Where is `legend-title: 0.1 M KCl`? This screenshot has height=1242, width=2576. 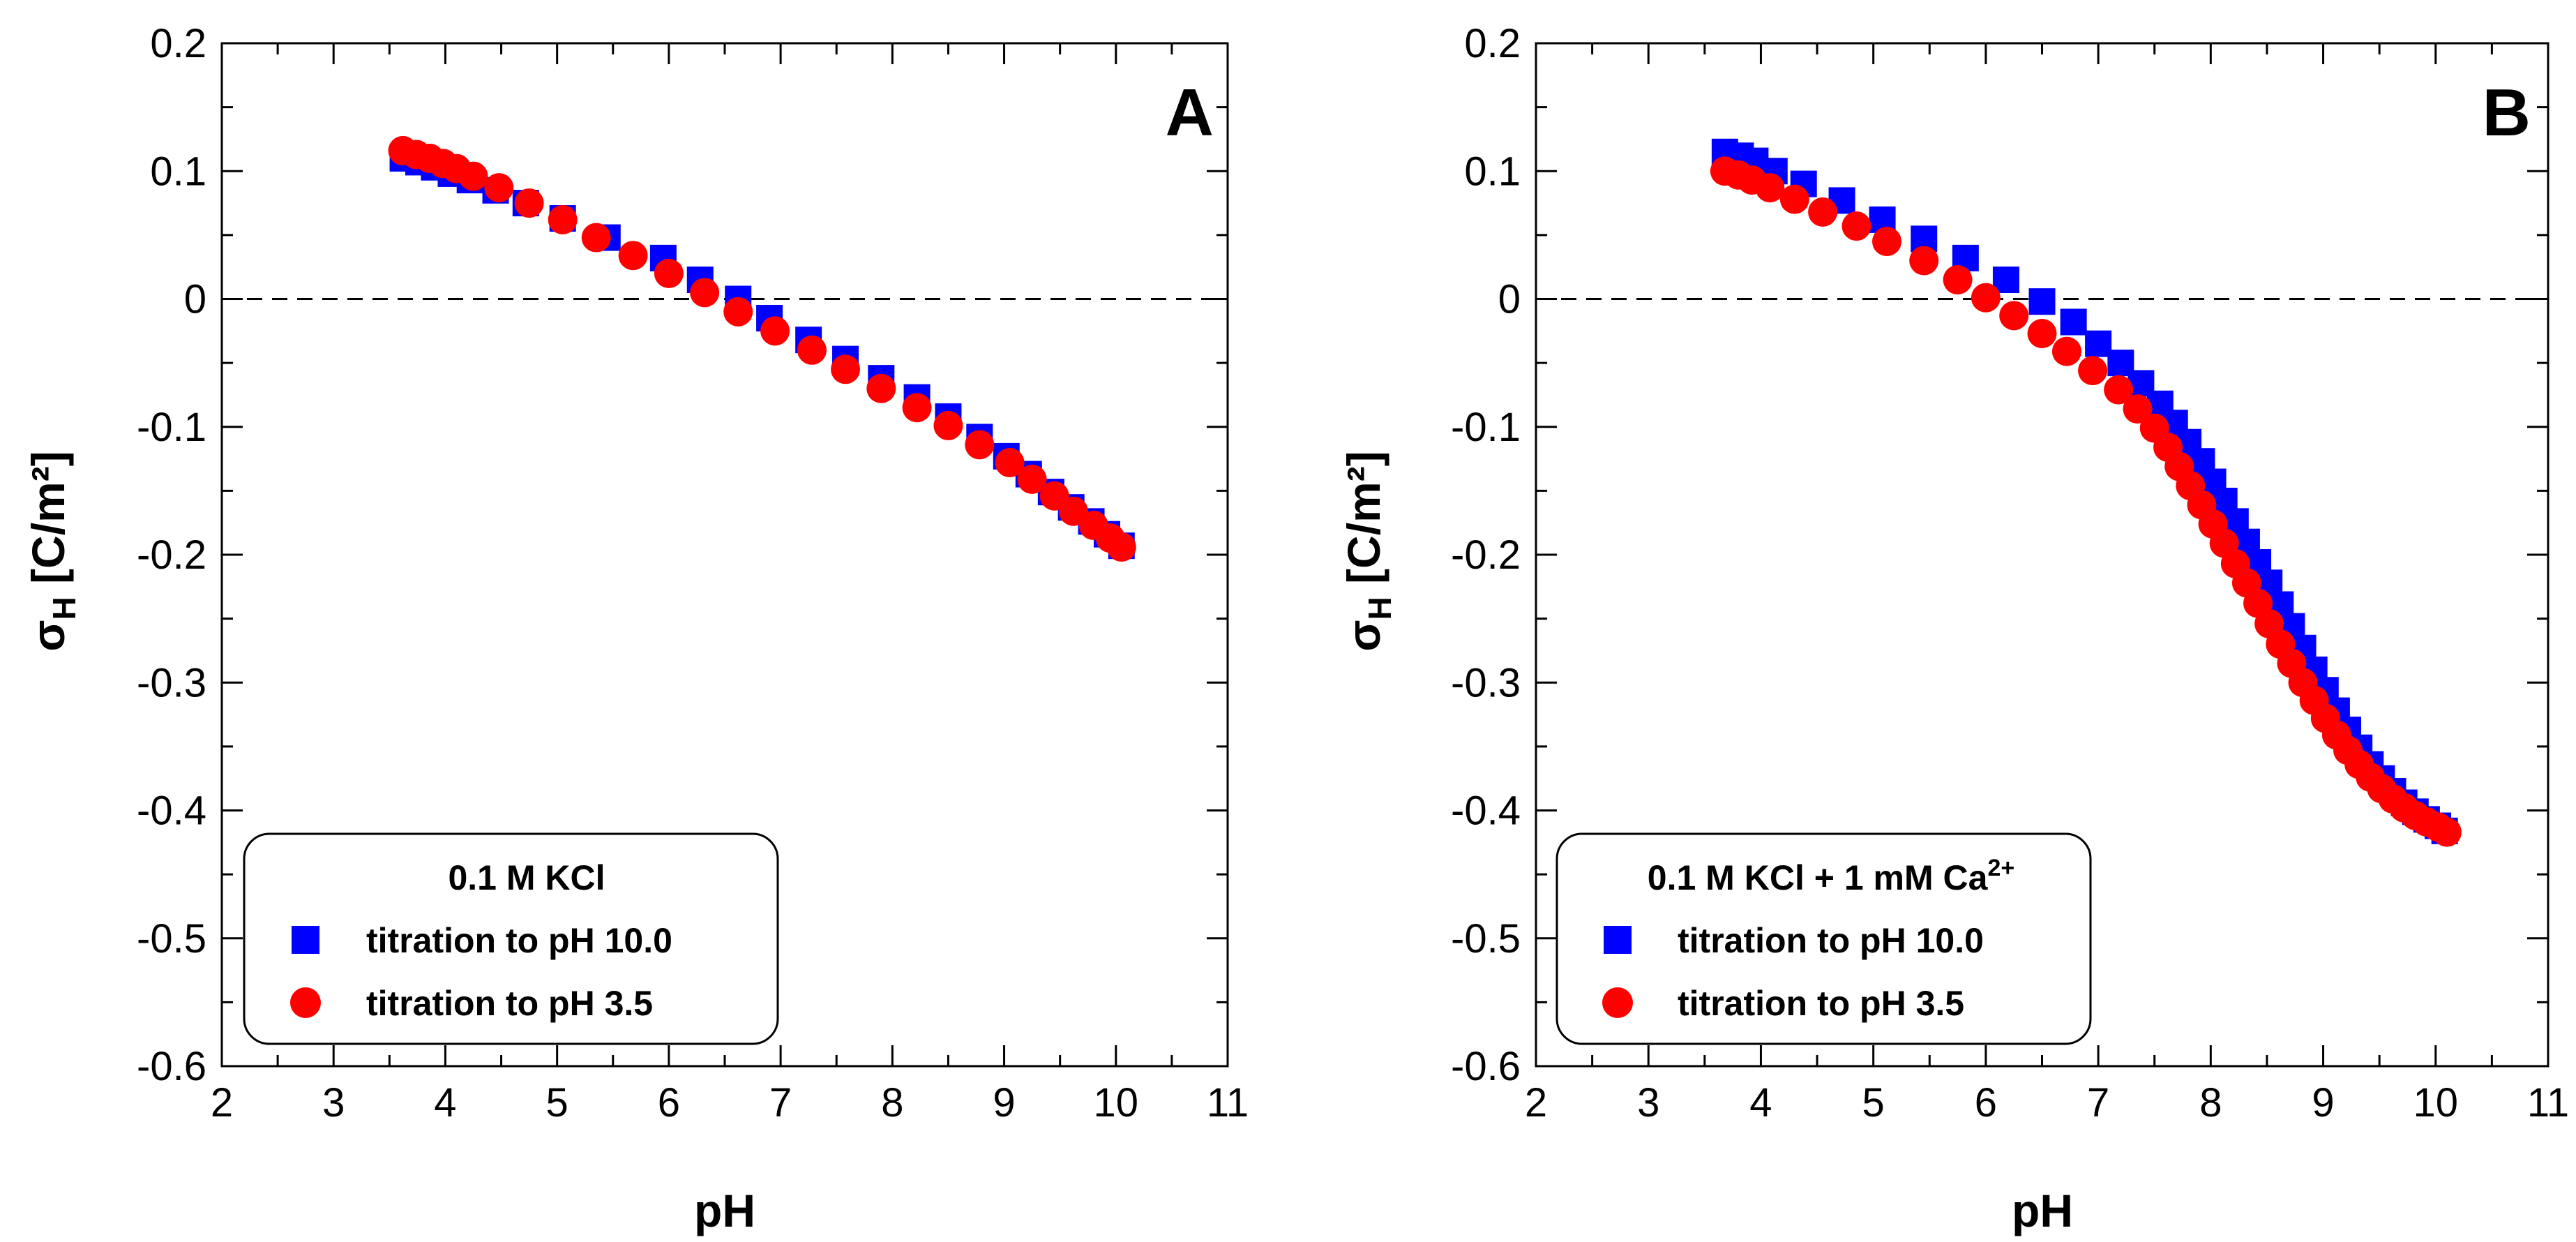 legend-title: 0.1 M KCl is located at coordinates (526, 877).